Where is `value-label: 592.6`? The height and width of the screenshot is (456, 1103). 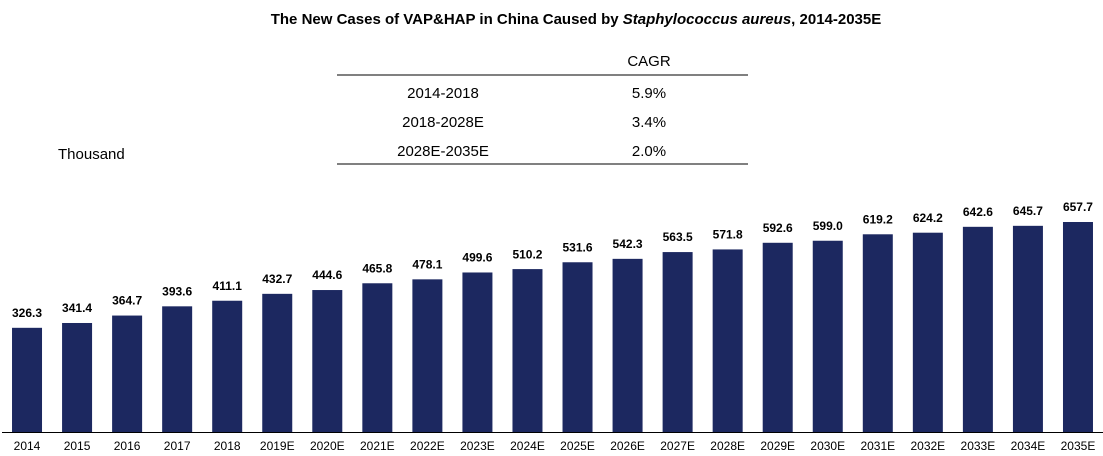 value-label: 592.6 is located at coordinates (778, 228).